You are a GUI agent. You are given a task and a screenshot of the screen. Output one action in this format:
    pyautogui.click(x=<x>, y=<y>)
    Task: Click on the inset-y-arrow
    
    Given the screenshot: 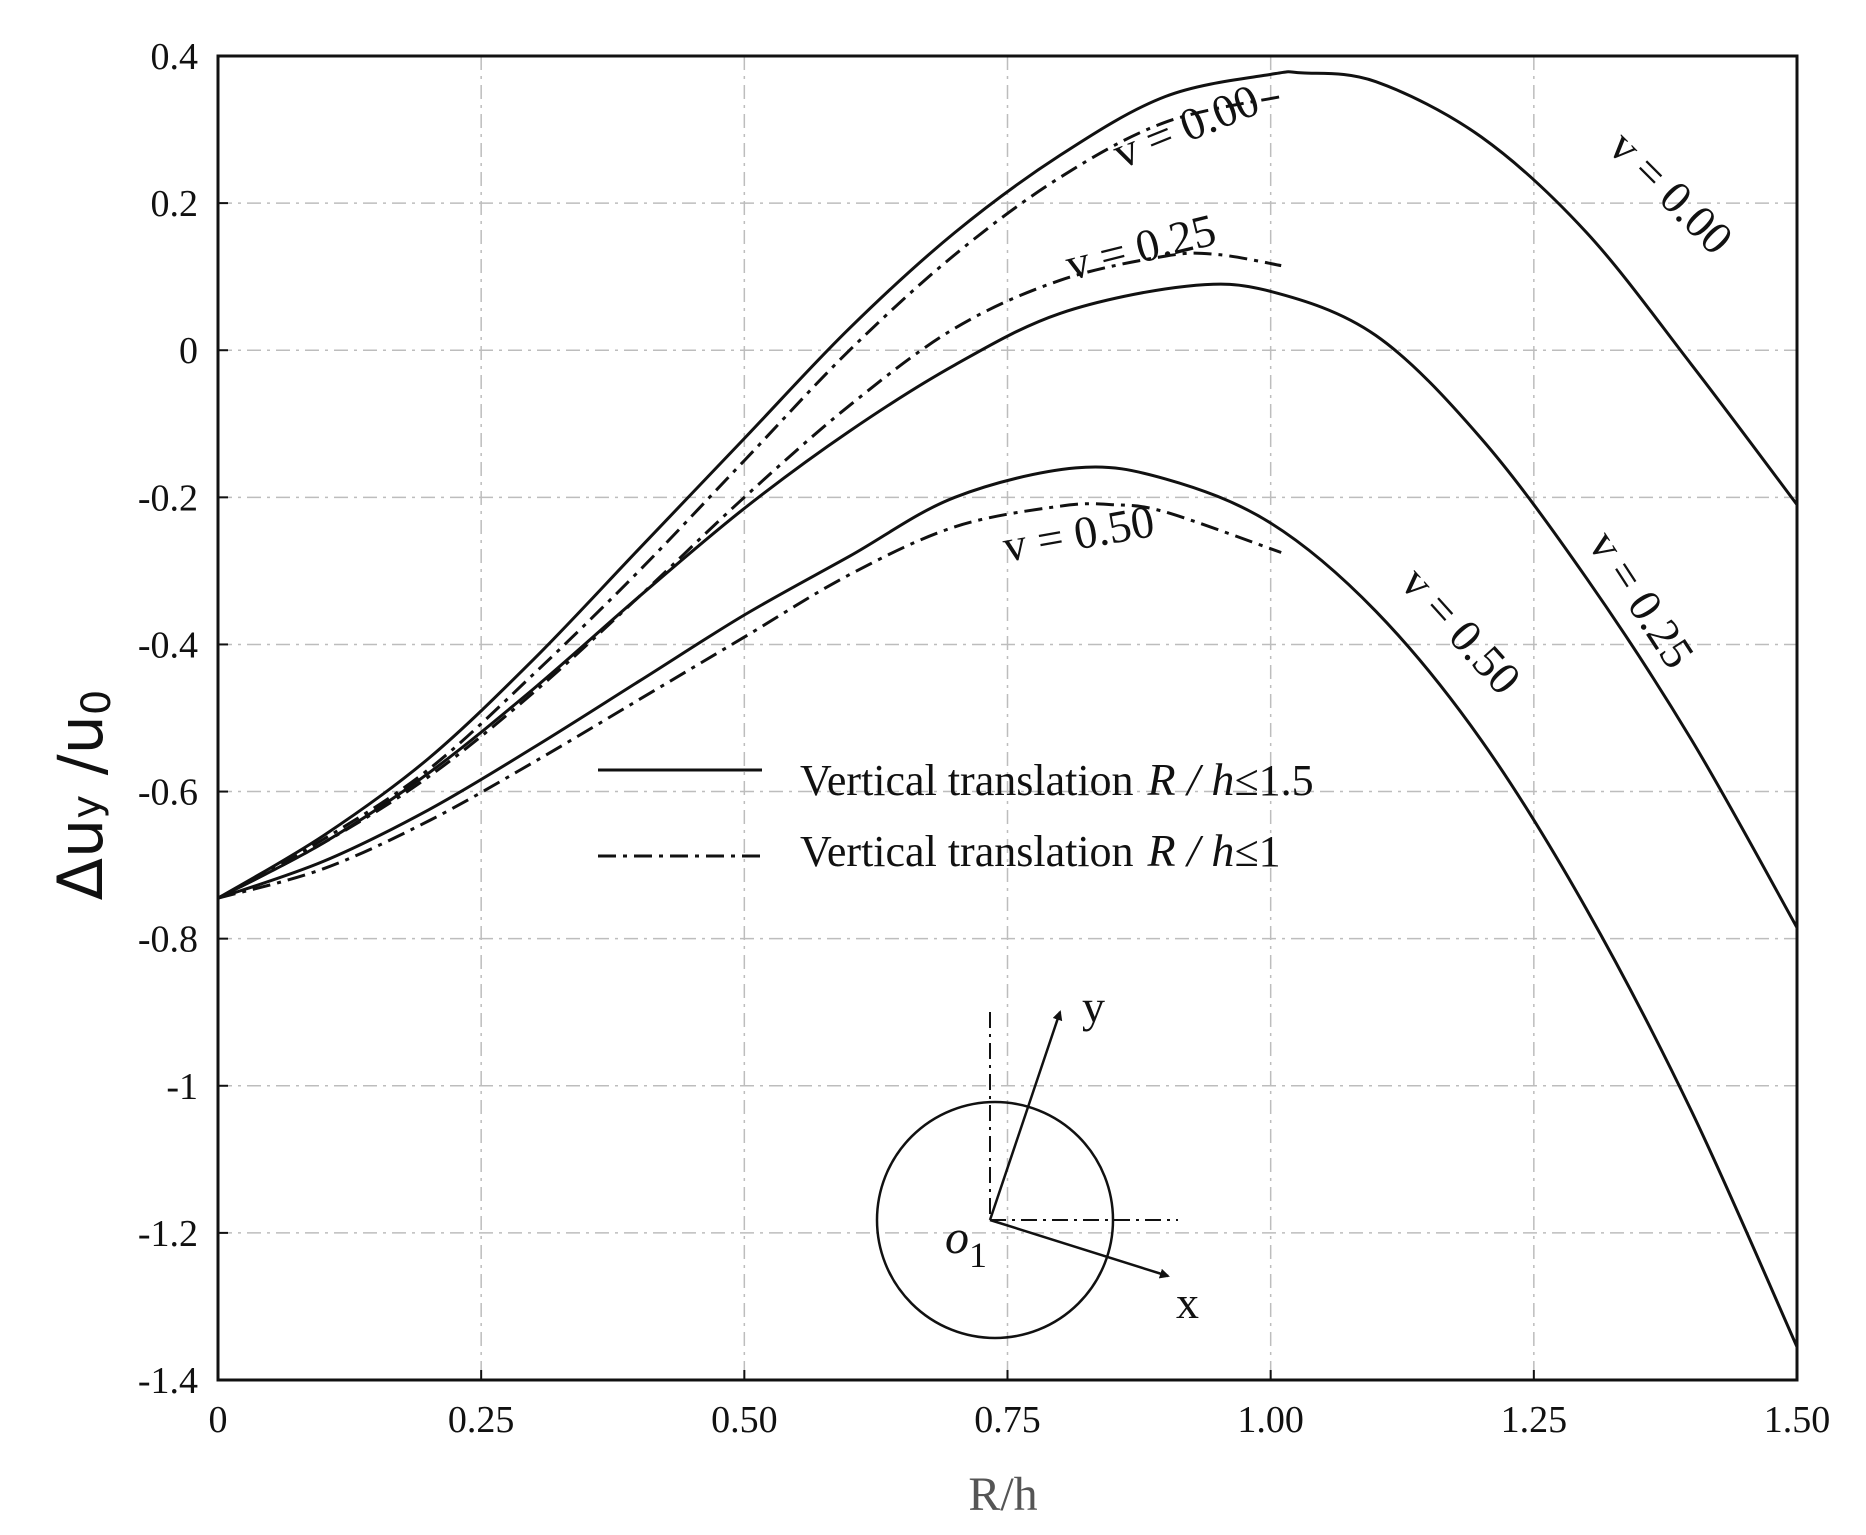 What is the action you would take?
    pyautogui.click(x=1025, y=1115)
    